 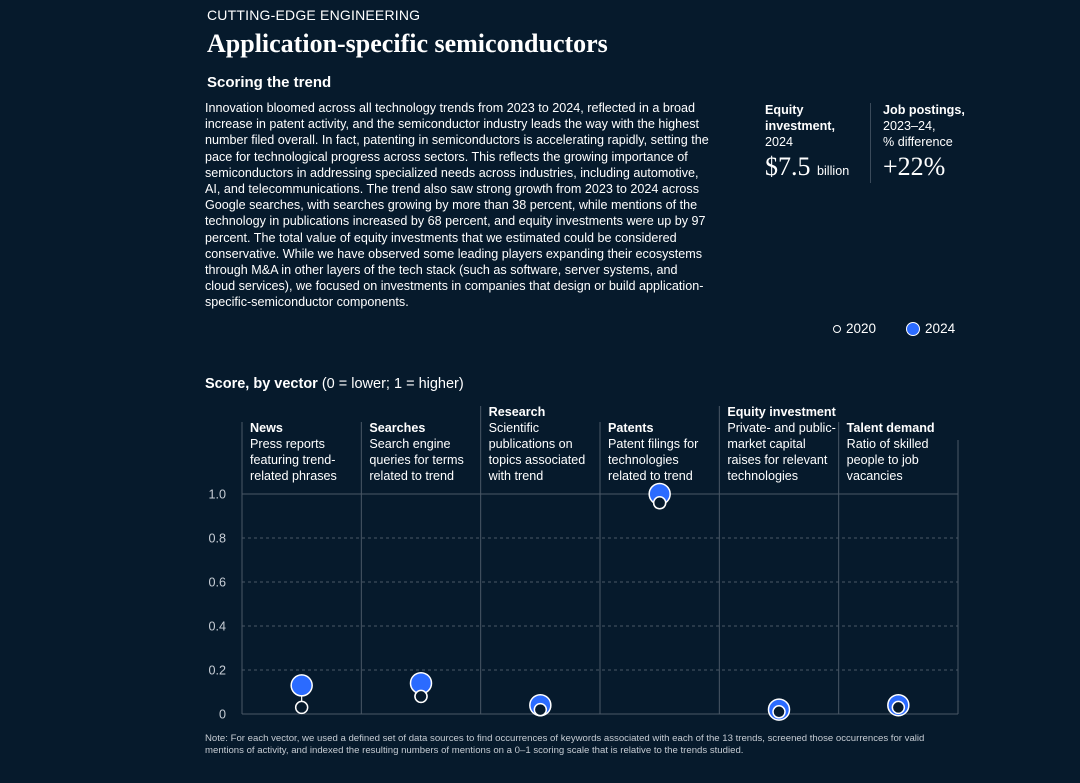 What do you see at coordinates (287, 444) in the screenshot?
I see `vector-desc-0-0: Press reports` at bounding box center [287, 444].